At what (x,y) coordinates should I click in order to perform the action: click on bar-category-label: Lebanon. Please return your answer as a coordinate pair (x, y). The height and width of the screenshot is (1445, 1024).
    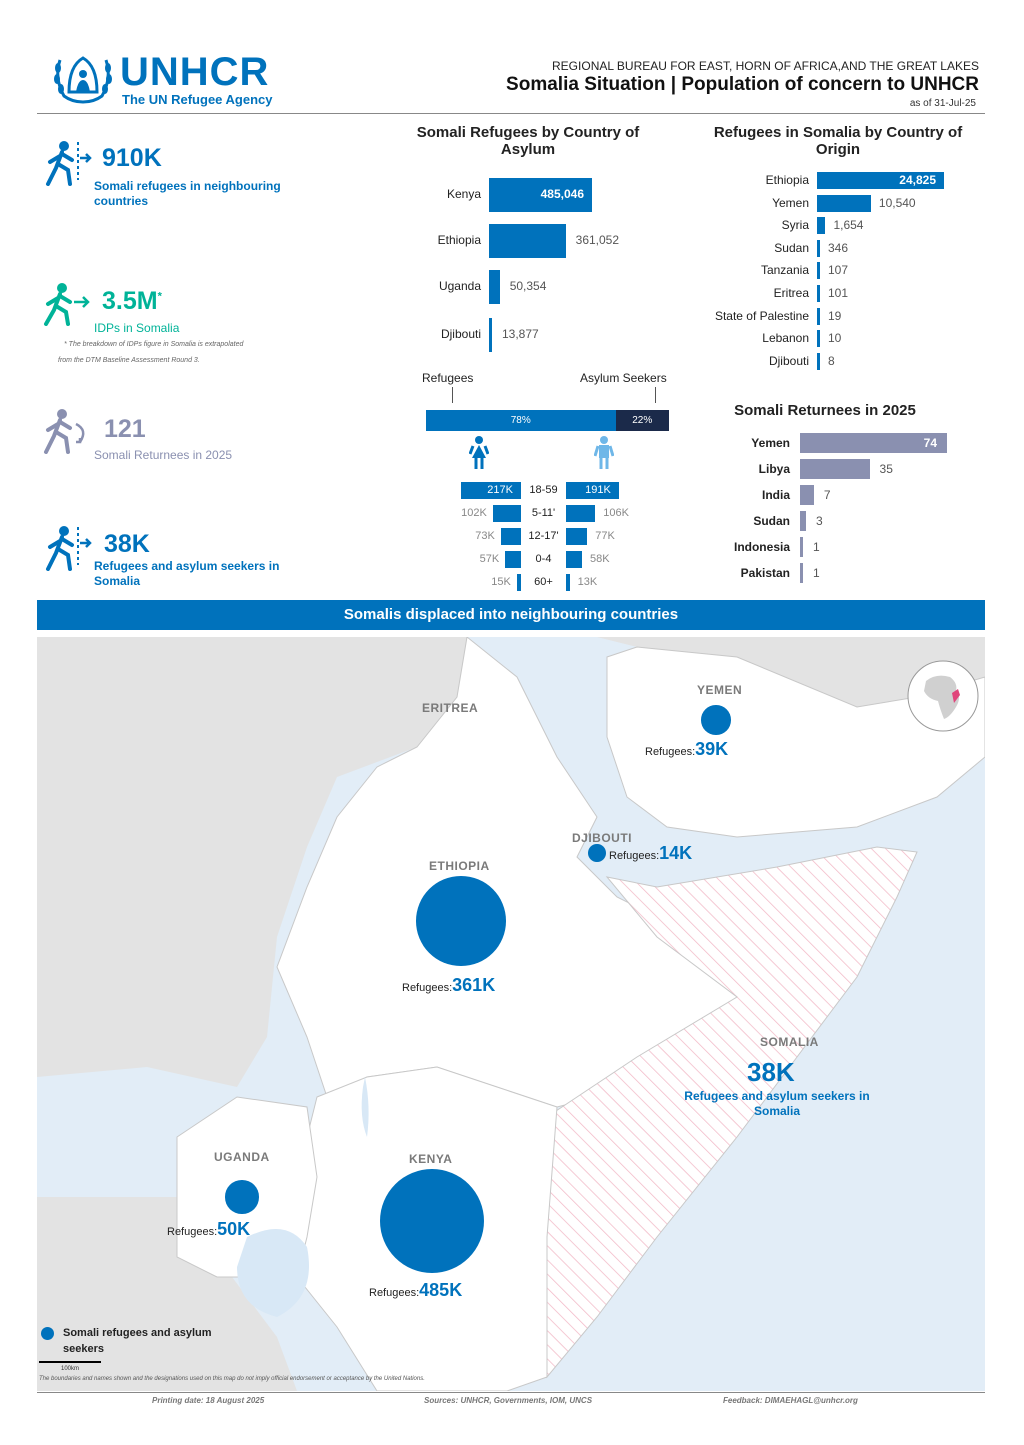
    Looking at the image, I should click on (785, 338).